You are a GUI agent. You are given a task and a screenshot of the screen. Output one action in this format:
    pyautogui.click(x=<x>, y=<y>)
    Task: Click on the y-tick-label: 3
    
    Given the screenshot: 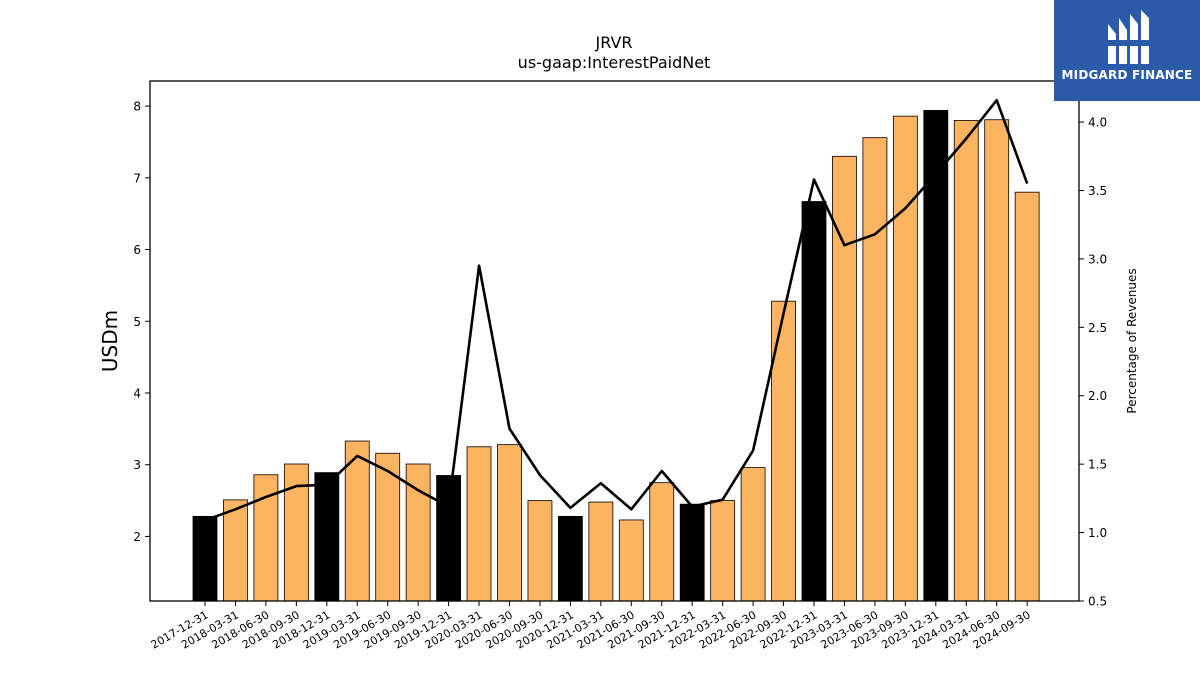 What is the action you would take?
    pyautogui.click(x=137, y=465)
    